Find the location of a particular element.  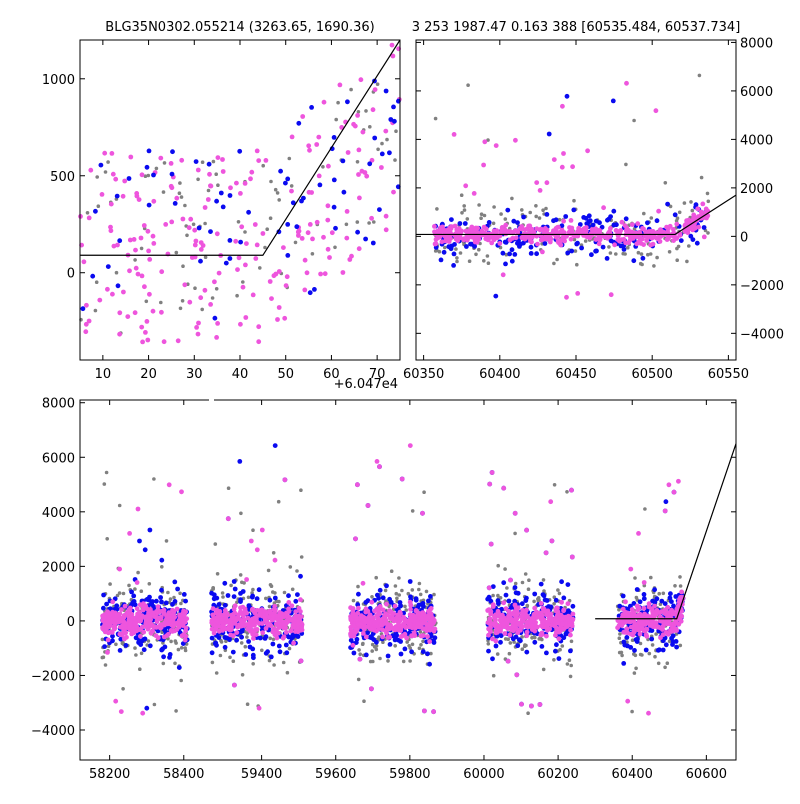

x-tick-label: 40 is located at coordinates (240, 374).